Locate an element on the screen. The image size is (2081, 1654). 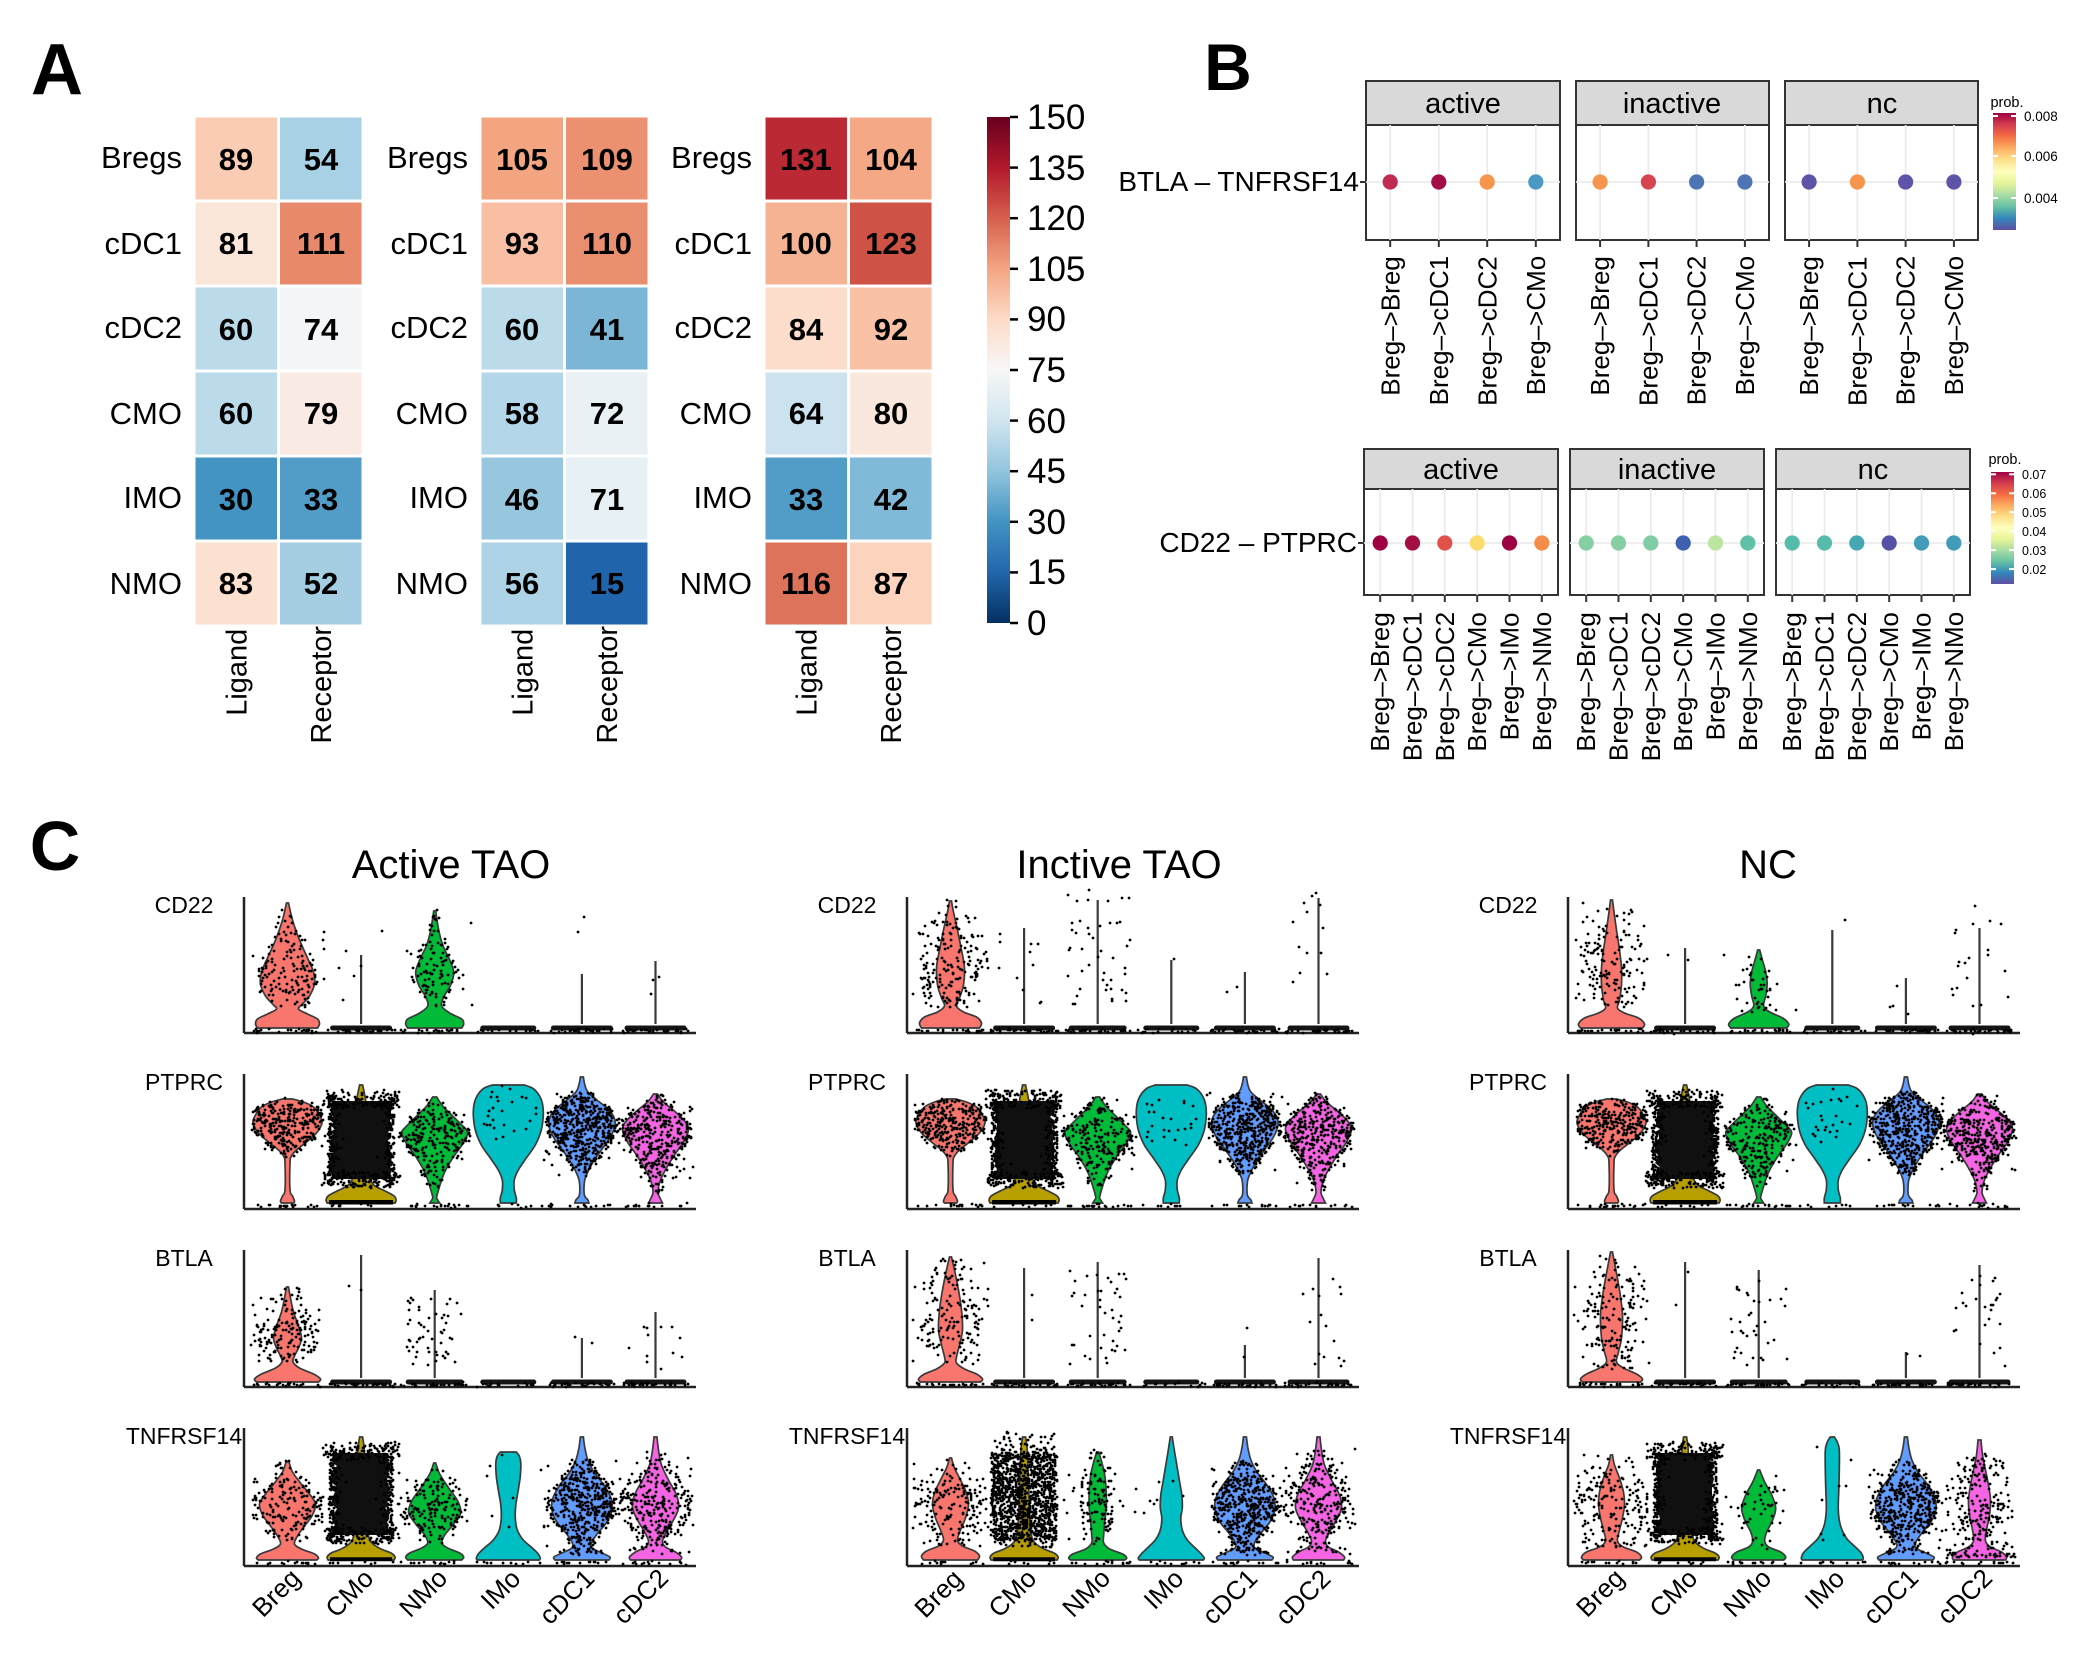
svg-text: 58 is located at coordinates (522, 413).